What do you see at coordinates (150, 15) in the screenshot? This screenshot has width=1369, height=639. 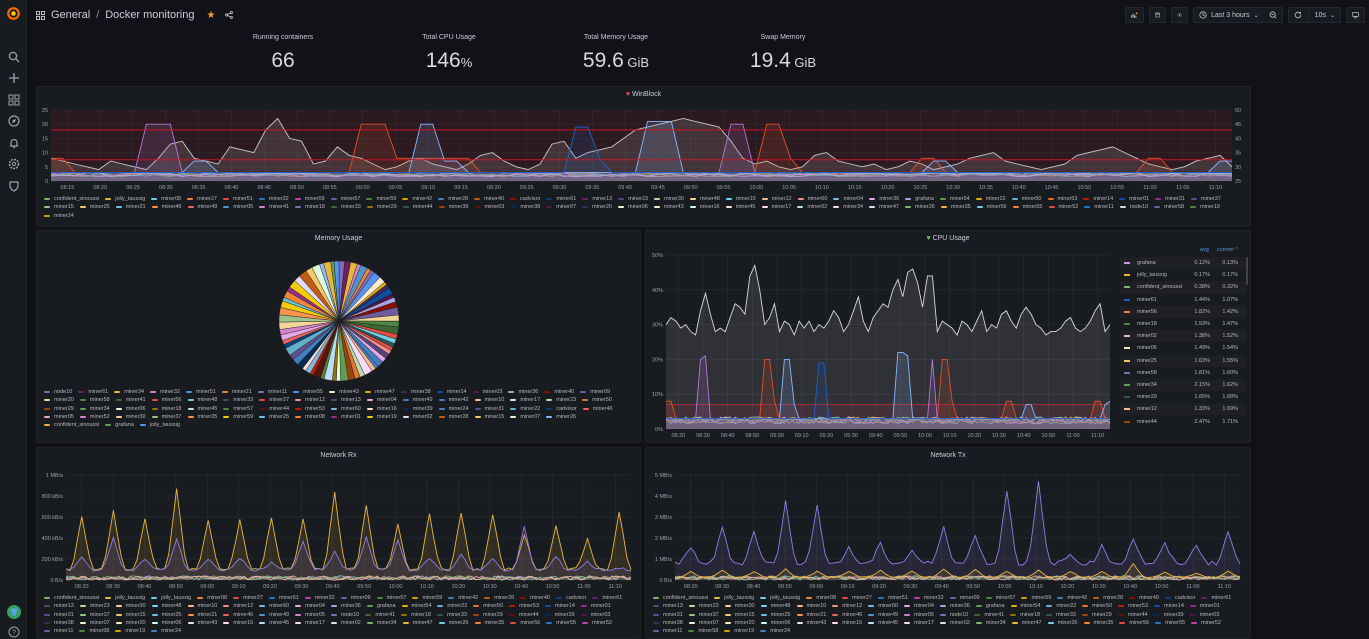 I see `dashboard-title: Docker monitoring` at bounding box center [150, 15].